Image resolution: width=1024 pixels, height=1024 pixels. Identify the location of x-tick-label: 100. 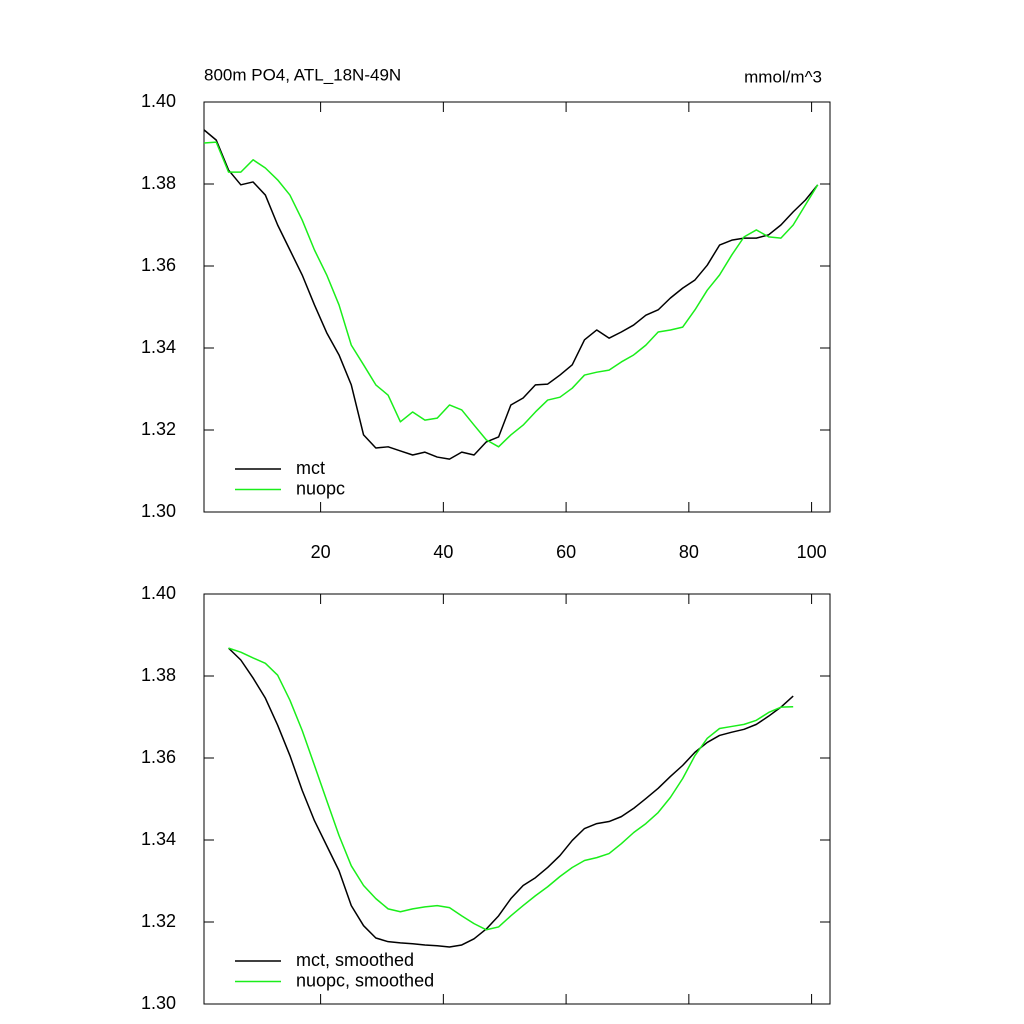
(812, 552).